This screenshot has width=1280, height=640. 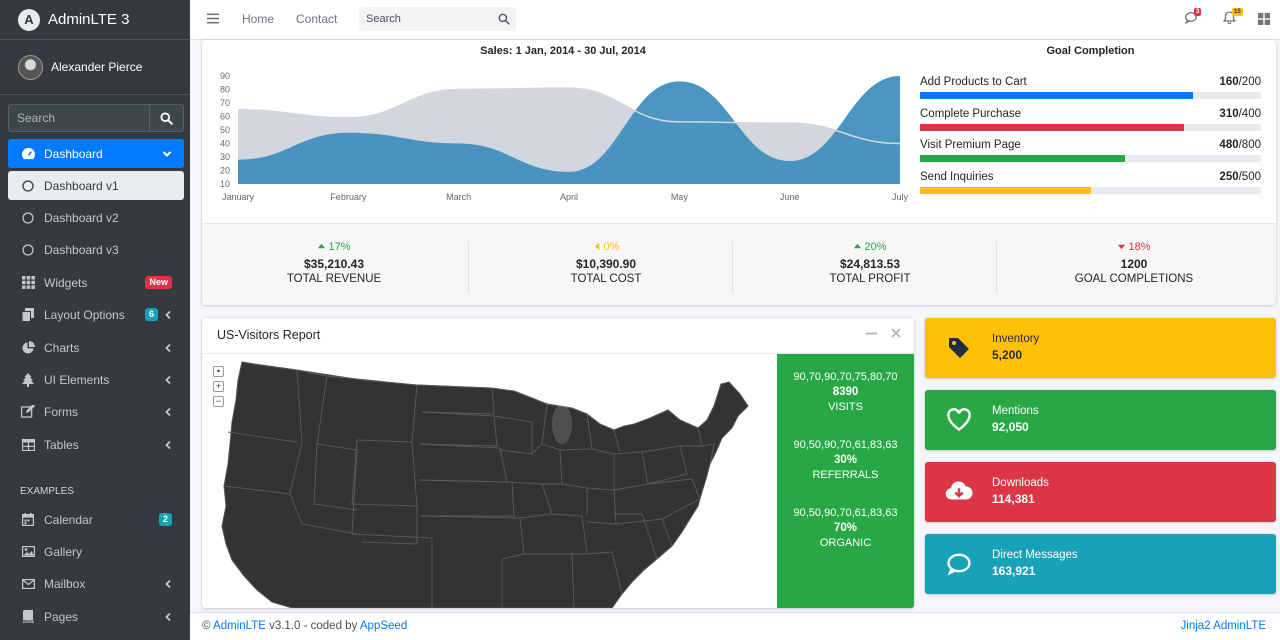 I want to click on user-panel: Alexander Pierce, so click(x=95, y=67).